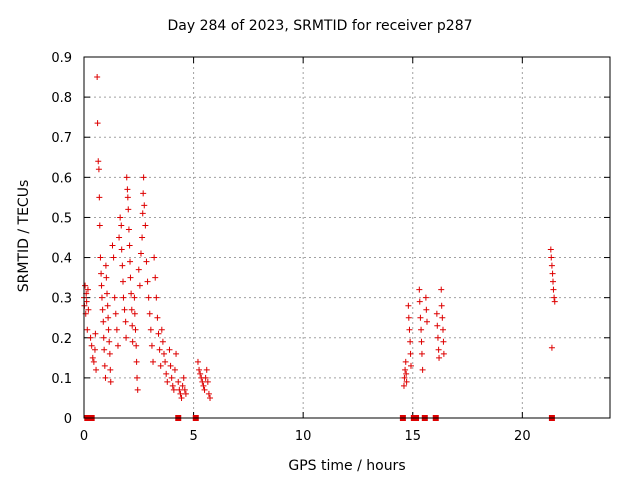  Describe the element at coordinates (61, 58) in the screenshot. I see `y-tick-label: 0.9` at that location.